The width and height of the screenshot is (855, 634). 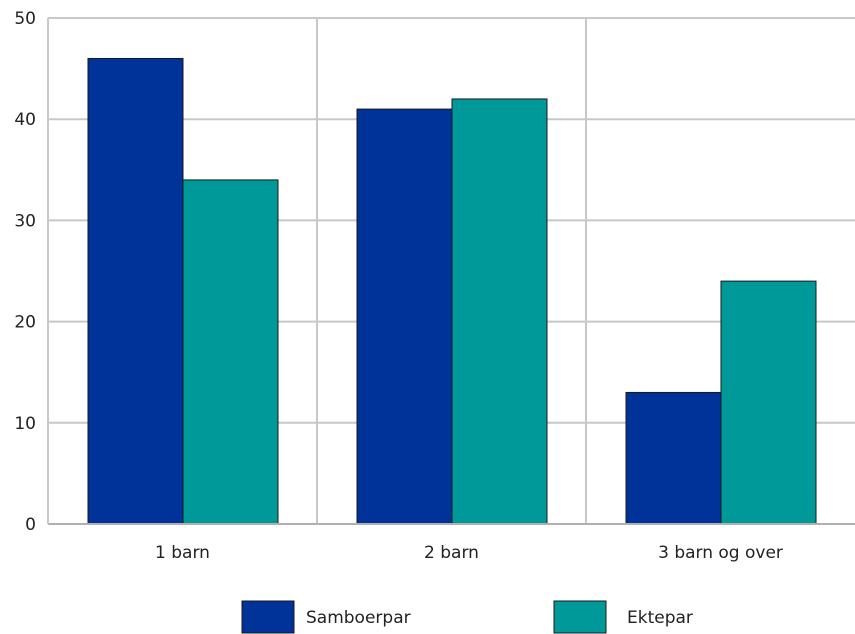 I want to click on legend: Samboerpar Ektepar, so click(x=467, y=617).